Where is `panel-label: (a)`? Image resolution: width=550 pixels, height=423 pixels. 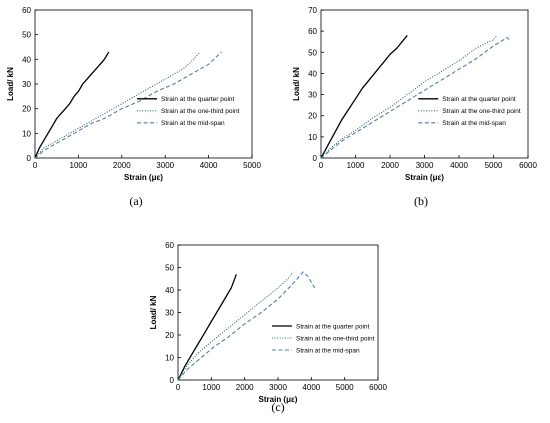 panel-label: (a) is located at coordinates (135, 201).